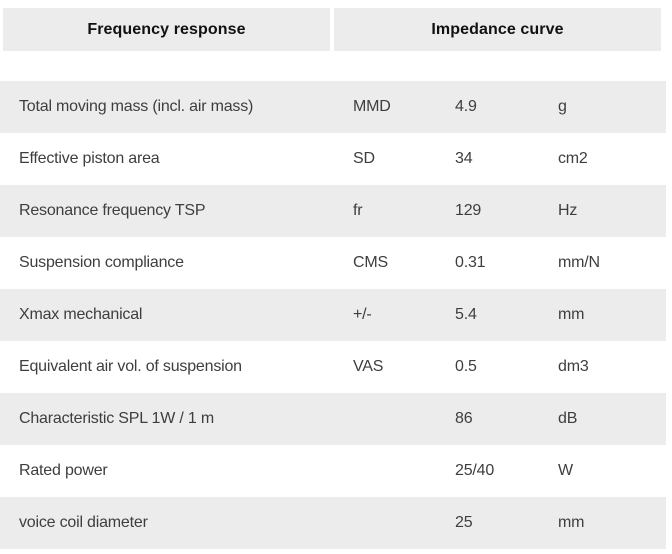 Image resolution: width=672 pixels, height=554 pixels. Describe the element at coordinates (166, 29) in the screenshot. I see `tab-frequency-response: Frequency response` at that location.